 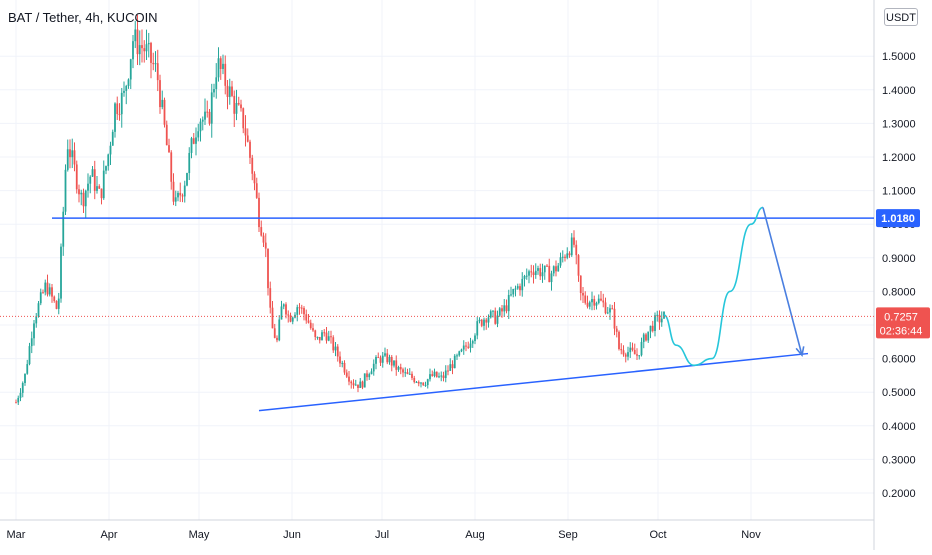 I want to click on y-tick-label: 0.3000, so click(x=899, y=460).